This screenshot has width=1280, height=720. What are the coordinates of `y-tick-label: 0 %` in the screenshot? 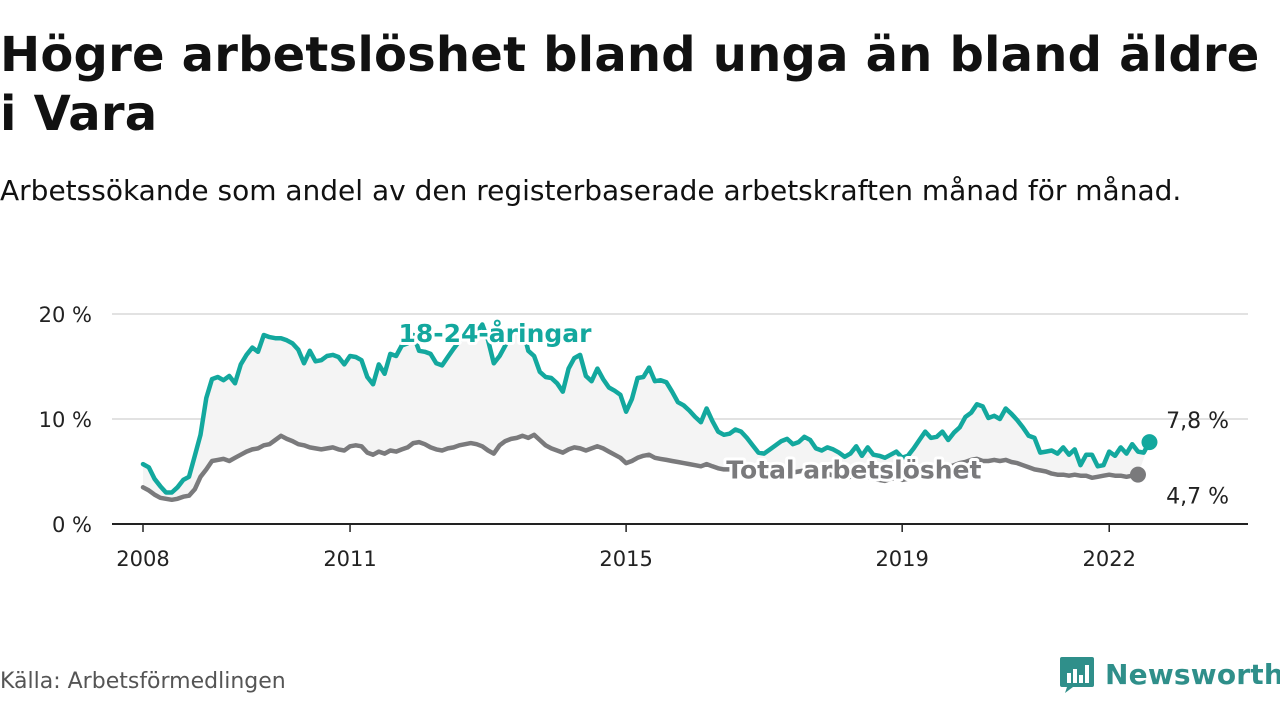 It's located at (72, 525).